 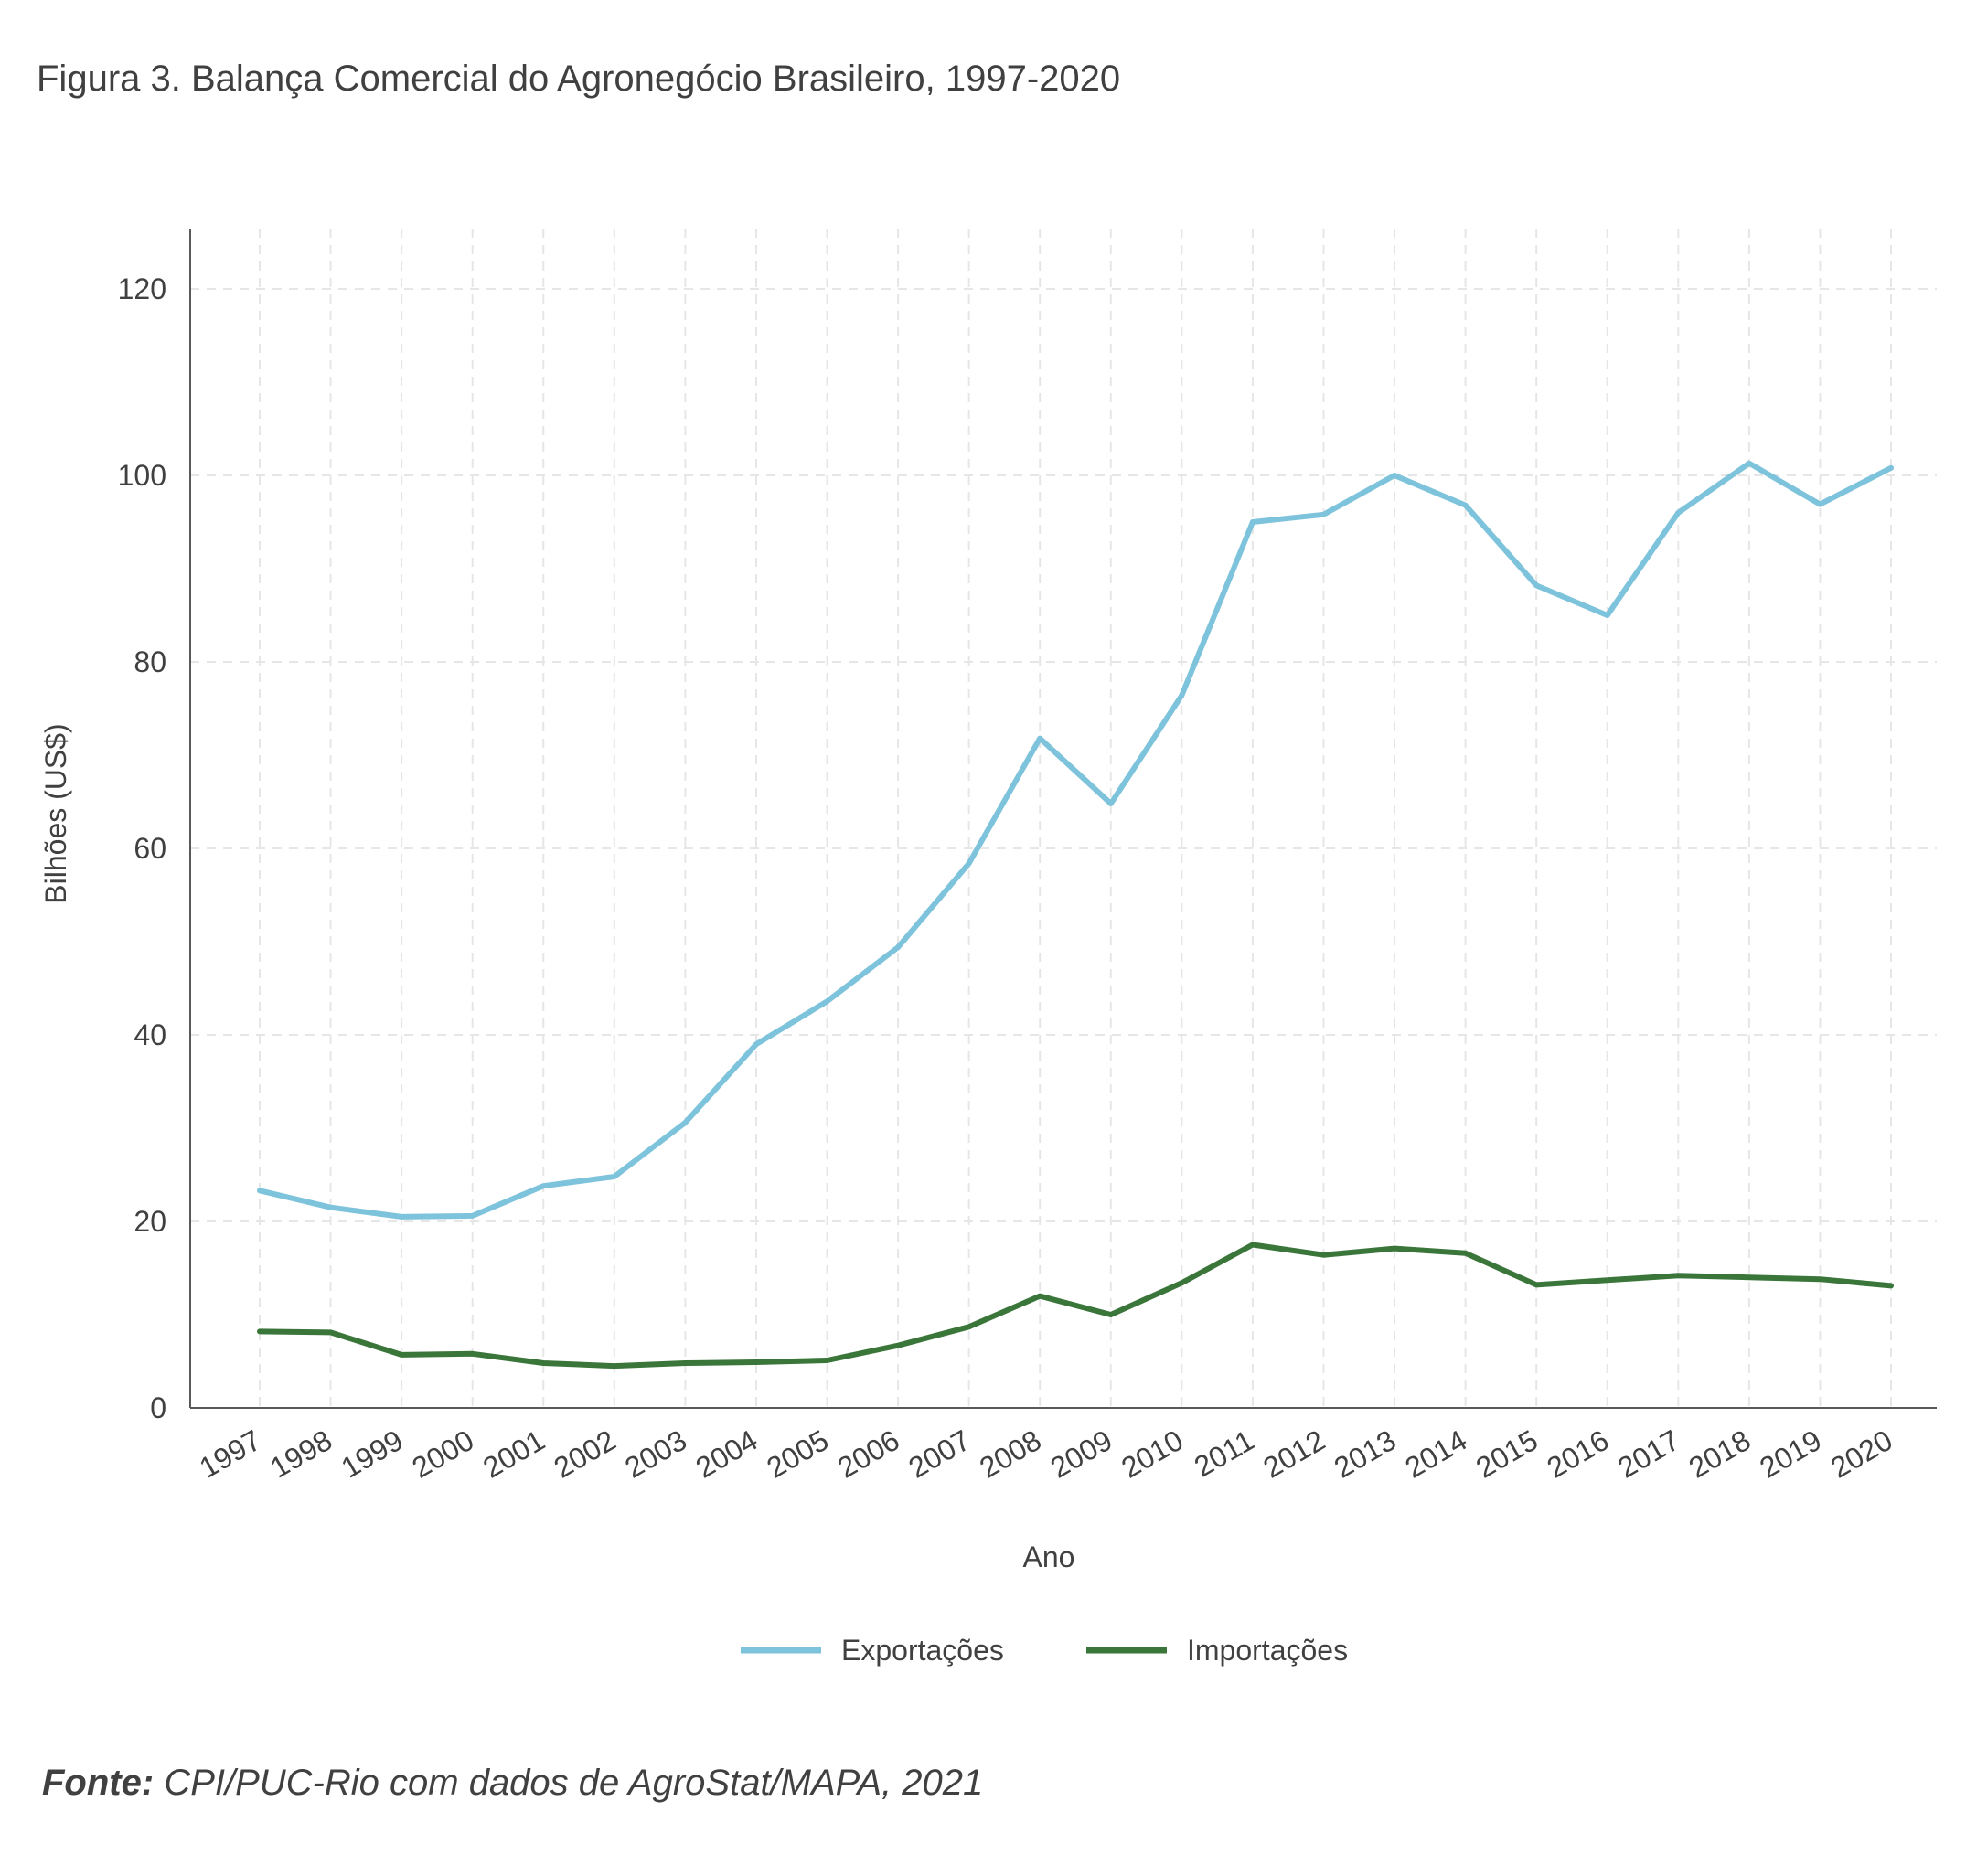 What do you see at coordinates (1365, 1454) in the screenshot?
I see `x-tick-label: 2013` at bounding box center [1365, 1454].